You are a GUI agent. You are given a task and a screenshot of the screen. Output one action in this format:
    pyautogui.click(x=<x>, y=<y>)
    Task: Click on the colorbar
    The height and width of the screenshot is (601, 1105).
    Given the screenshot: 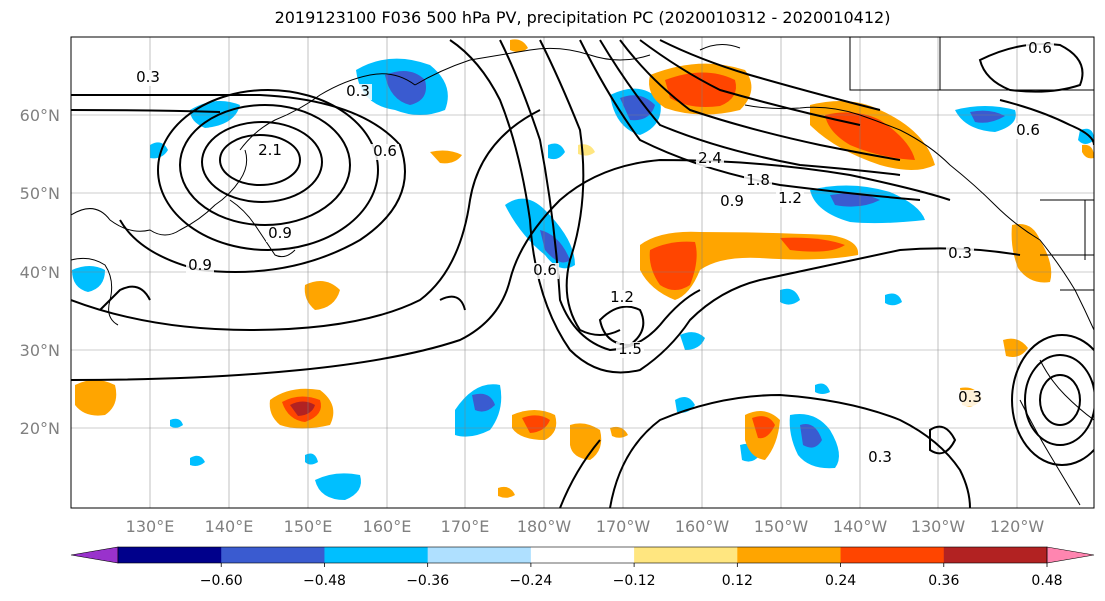 What is the action you would take?
    pyautogui.click(x=582, y=555)
    